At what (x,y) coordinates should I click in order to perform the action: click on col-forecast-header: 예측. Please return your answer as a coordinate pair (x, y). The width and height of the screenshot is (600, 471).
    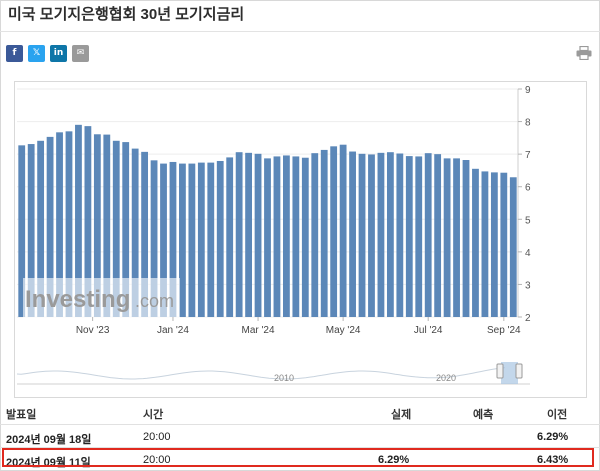
    Looking at the image, I should click on (483, 415).